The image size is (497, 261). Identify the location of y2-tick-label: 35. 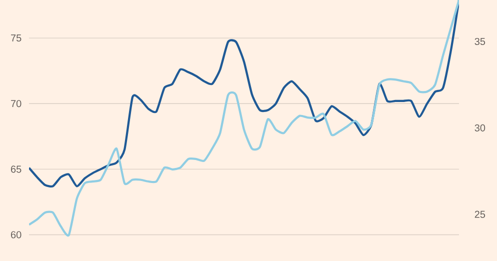
(480, 42).